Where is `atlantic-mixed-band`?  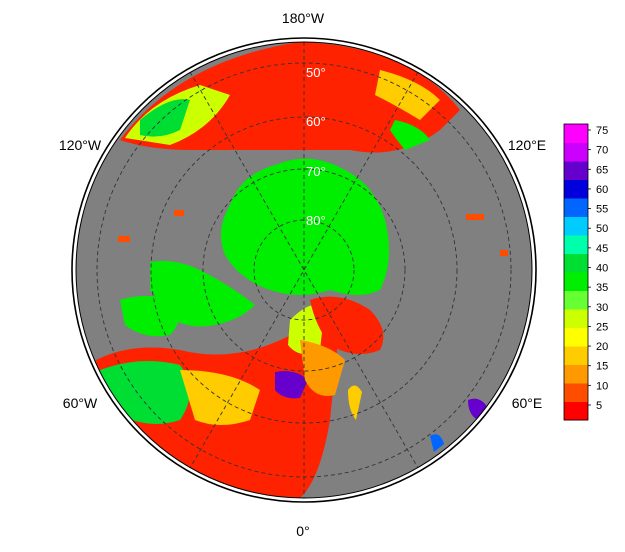
atlantic-mixed-band is located at coordinates (145, 392).